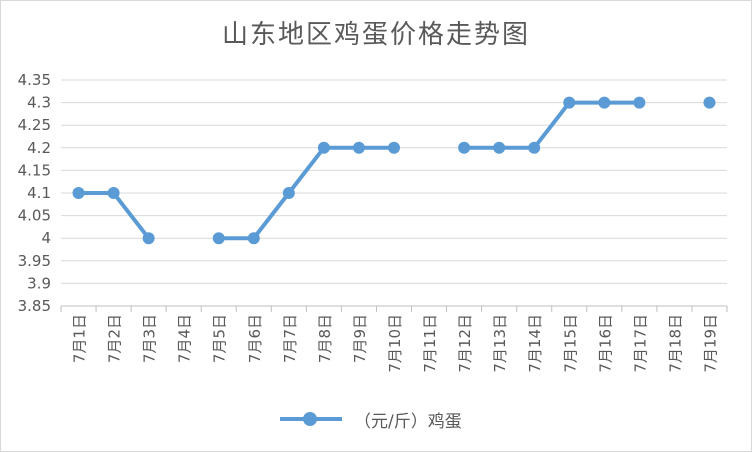 This screenshot has height=452, width=752. What do you see at coordinates (675, 343) in the screenshot?
I see `x-tick-label: 7月18日` at bounding box center [675, 343].